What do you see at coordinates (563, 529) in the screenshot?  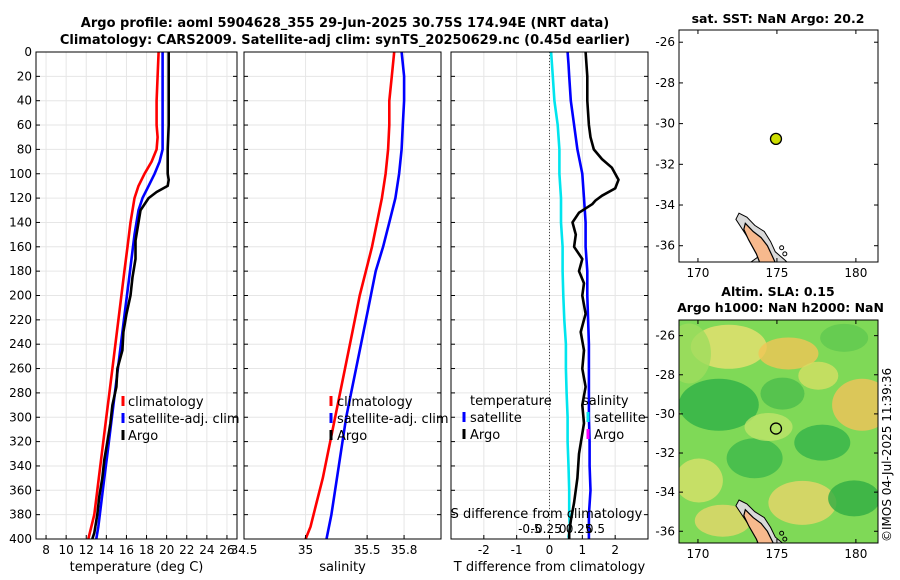 I see `top-tick-label: 0` at bounding box center [563, 529].